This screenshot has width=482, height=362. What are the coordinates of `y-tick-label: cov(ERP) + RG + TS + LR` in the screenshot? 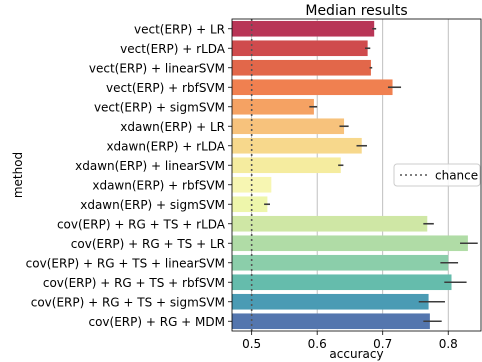 It's located at (148, 244).